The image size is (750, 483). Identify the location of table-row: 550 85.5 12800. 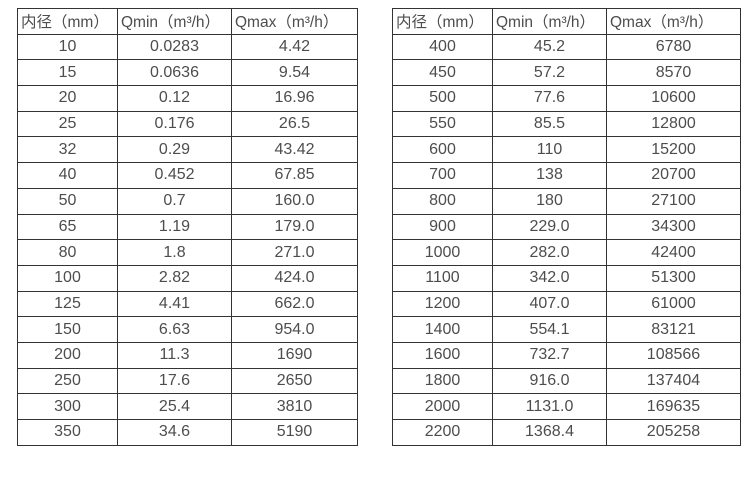
(566, 124).